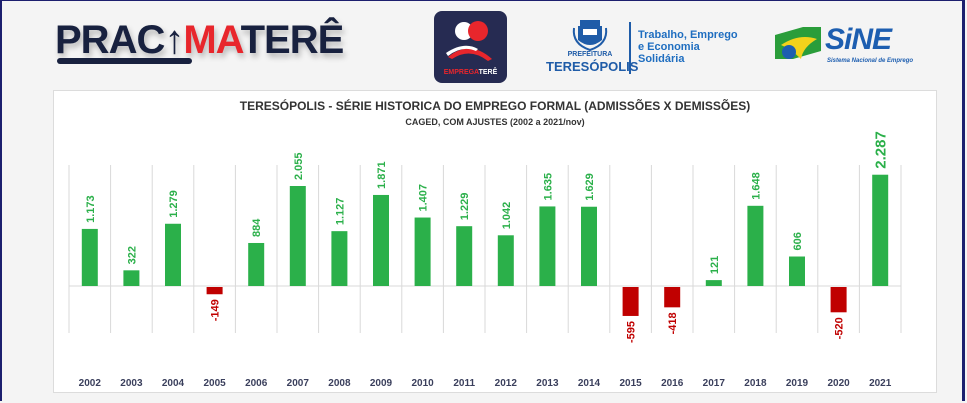  What do you see at coordinates (589, 383) in the screenshot?
I see `x-tick-label: 2014` at bounding box center [589, 383].